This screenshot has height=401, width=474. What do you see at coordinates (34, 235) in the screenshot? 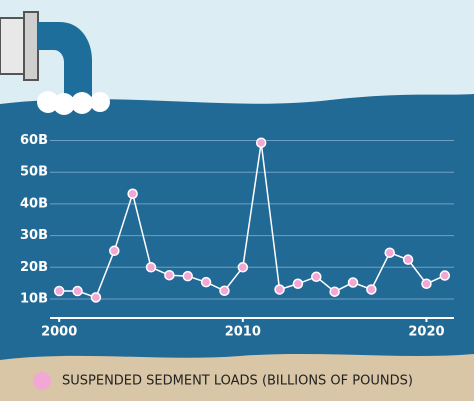
I see `y-tick-label: 30B` at bounding box center [34, 235].